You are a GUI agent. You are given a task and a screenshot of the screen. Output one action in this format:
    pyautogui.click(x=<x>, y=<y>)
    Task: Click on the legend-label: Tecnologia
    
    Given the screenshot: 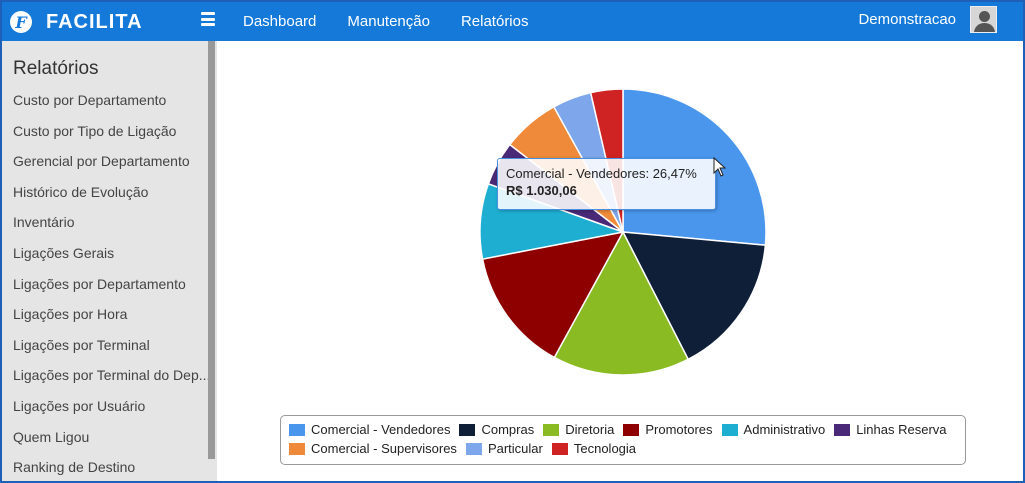 What is the action you would take?
    pyautogui.click(x=605, y=448)
    